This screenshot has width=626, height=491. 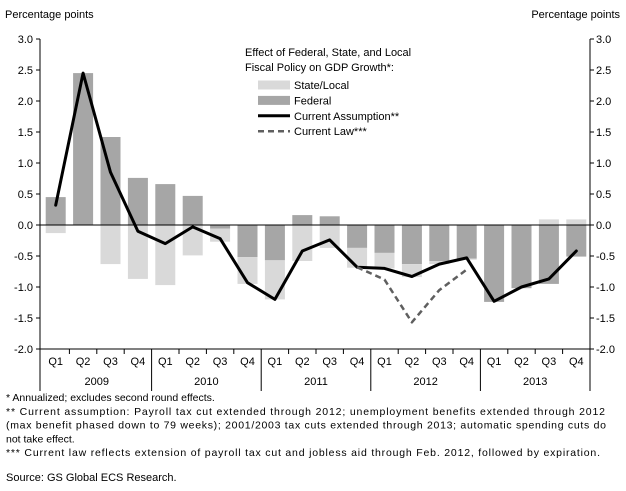 I want to click on y-tick-label-right: 0.0, so click(x=603, y=226).